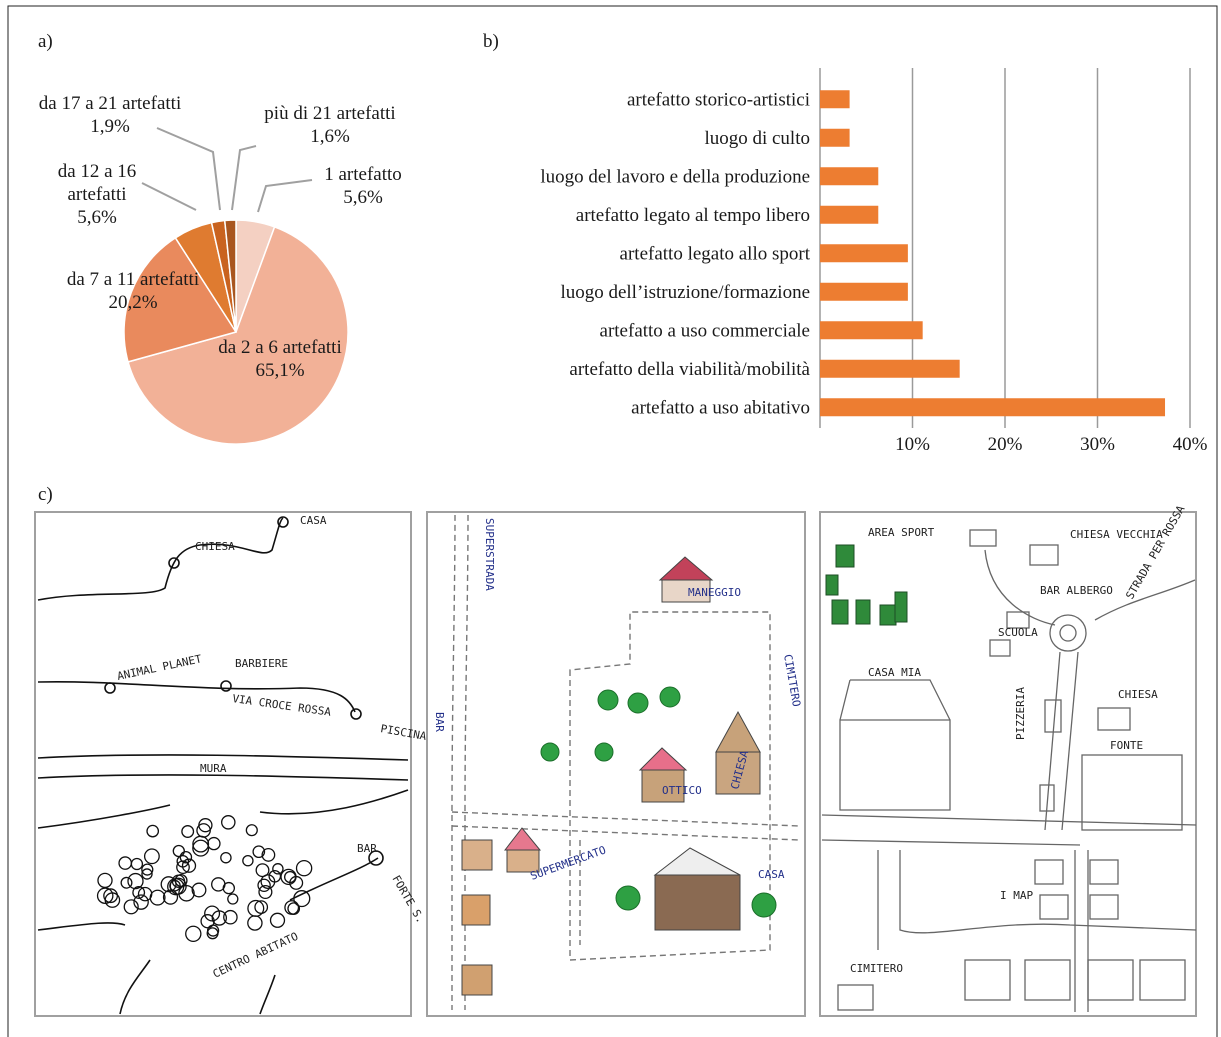 This screenshot has height=1037, width=1221. Describe the element at coordinates (1016, 895) in the screenshot. I see `drawing-label: I MAP` at that location.